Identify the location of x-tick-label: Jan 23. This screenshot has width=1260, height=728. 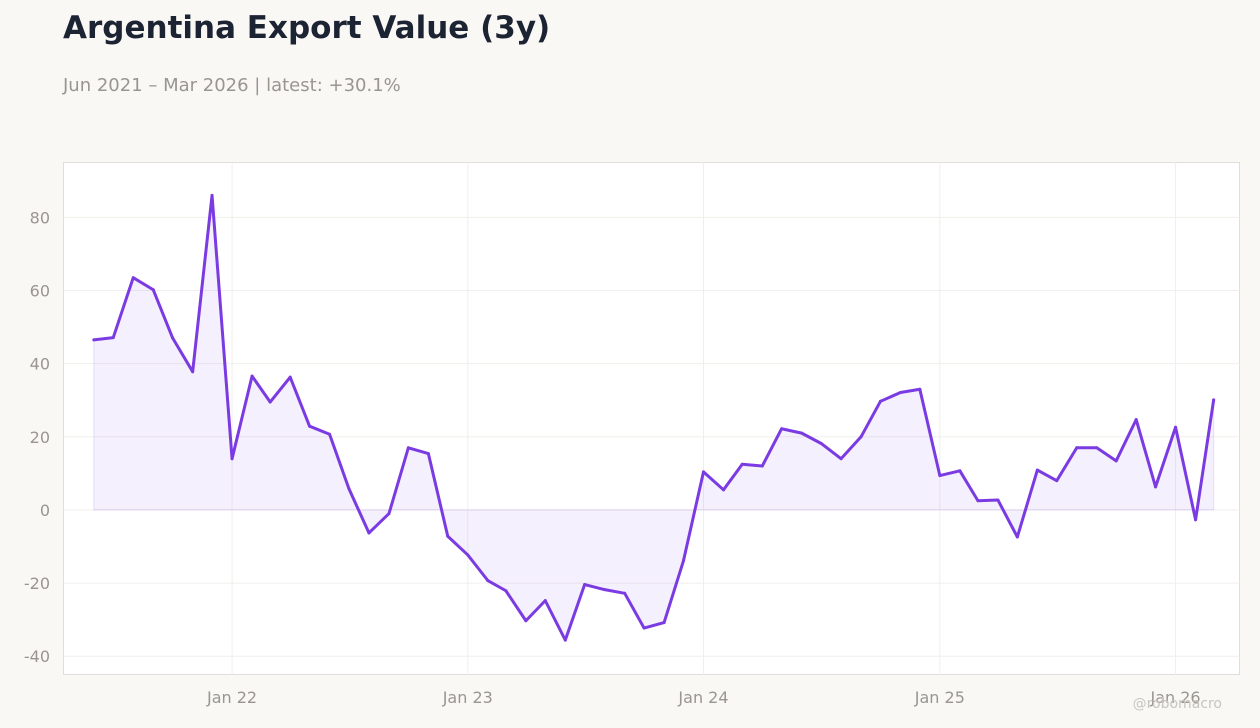
(467, 697).